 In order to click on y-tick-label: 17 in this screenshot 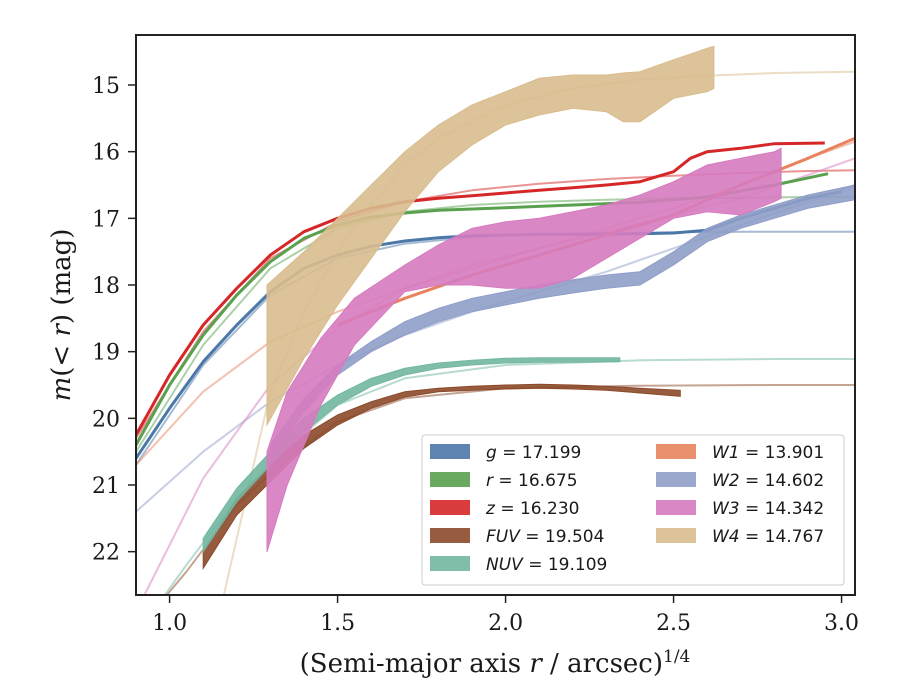, I will do `click(106, 219)`.